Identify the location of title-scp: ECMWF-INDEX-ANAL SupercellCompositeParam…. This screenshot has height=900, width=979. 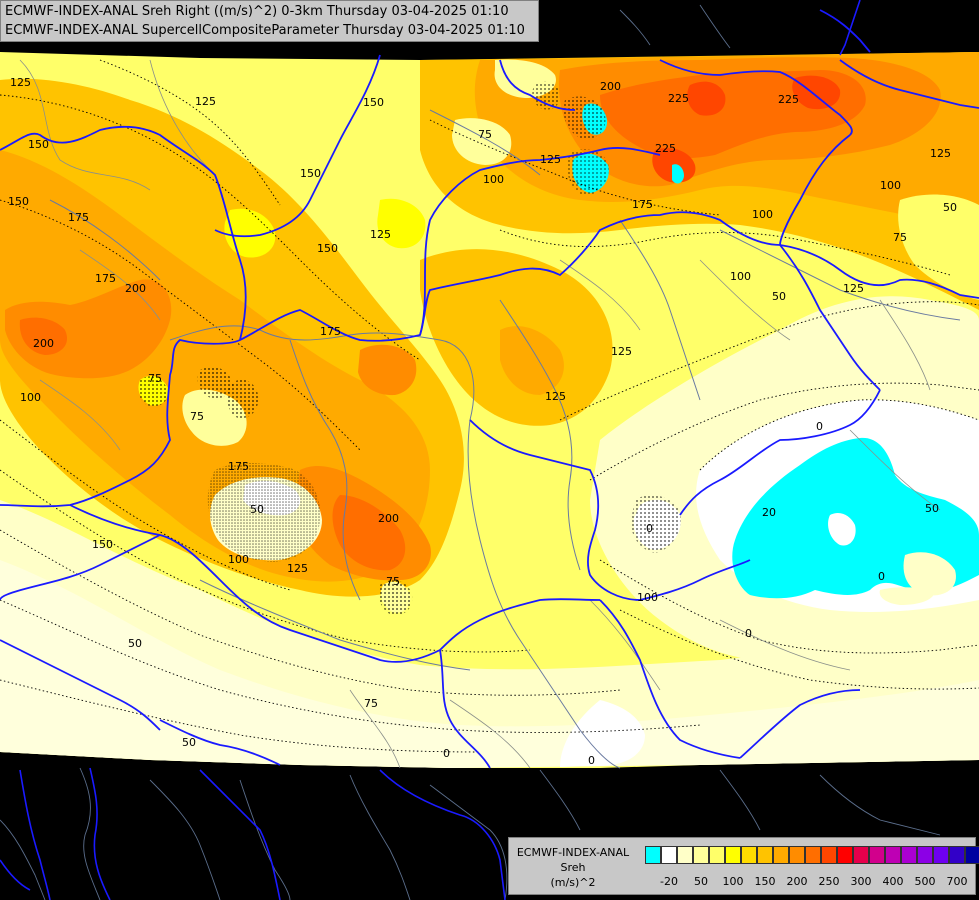
(265, 30).